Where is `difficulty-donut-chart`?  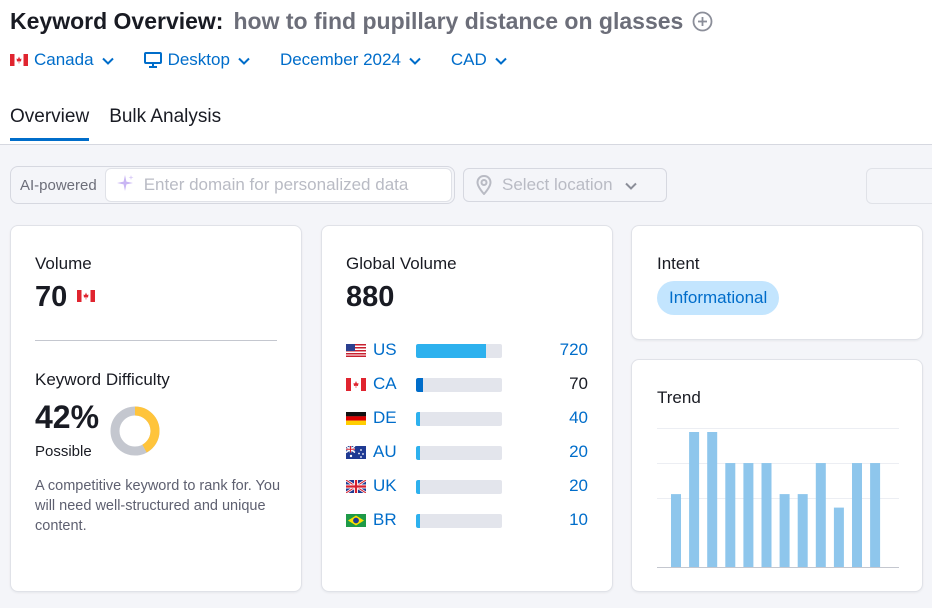 difficulty-donut-chart is located at coordinates (135, 433).